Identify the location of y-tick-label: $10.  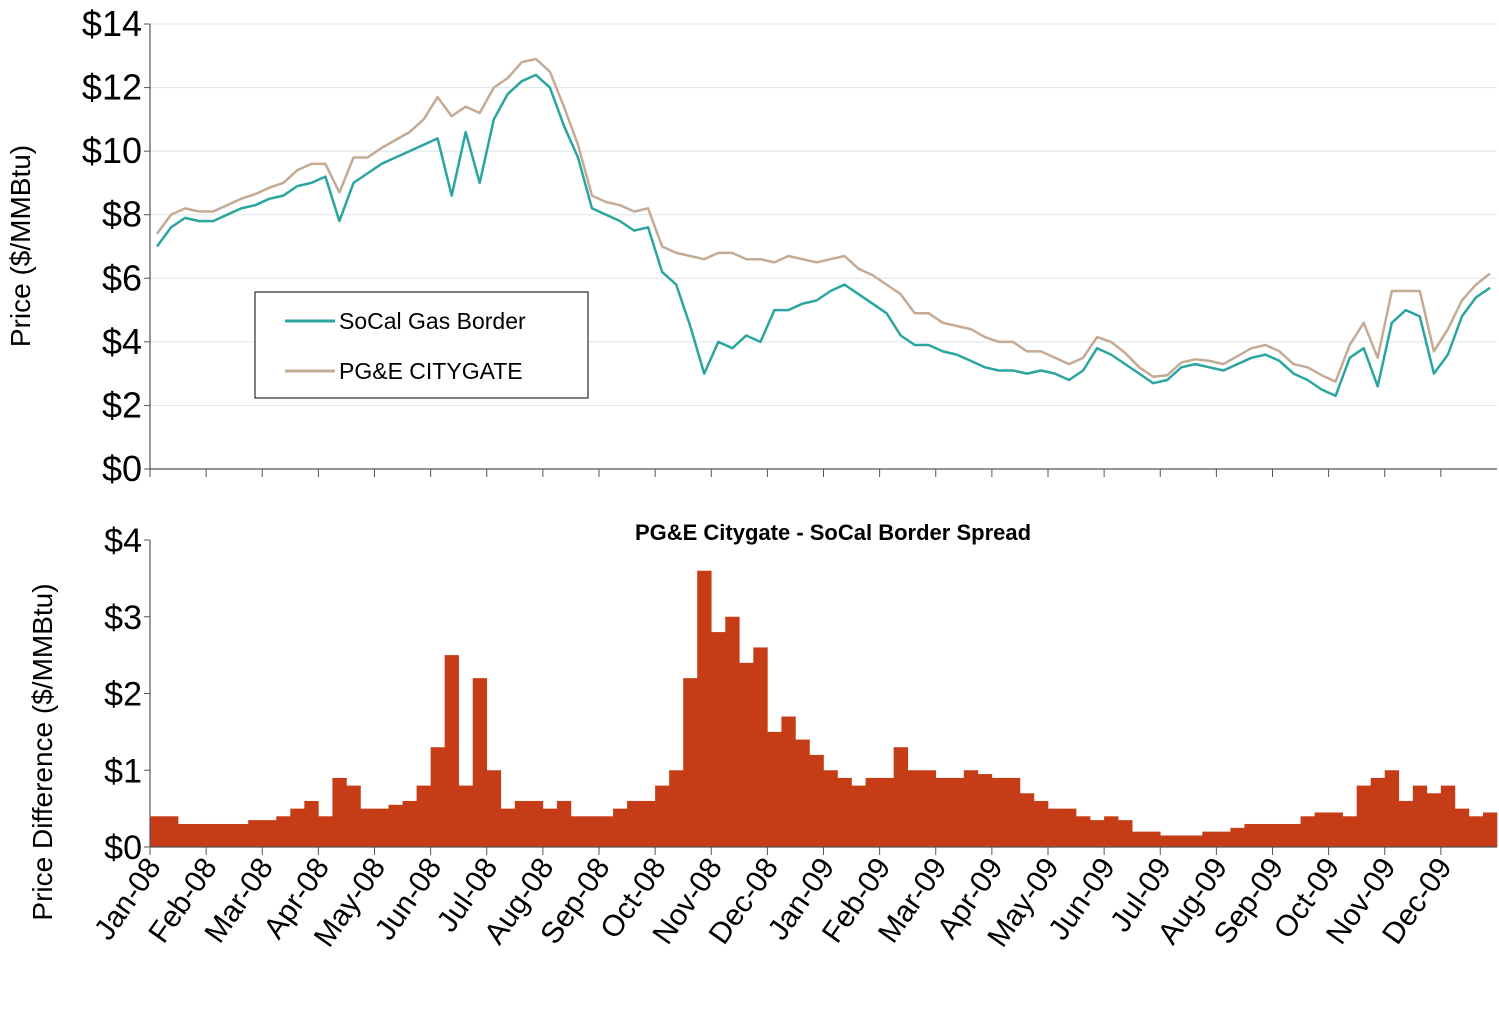
(112, 150).